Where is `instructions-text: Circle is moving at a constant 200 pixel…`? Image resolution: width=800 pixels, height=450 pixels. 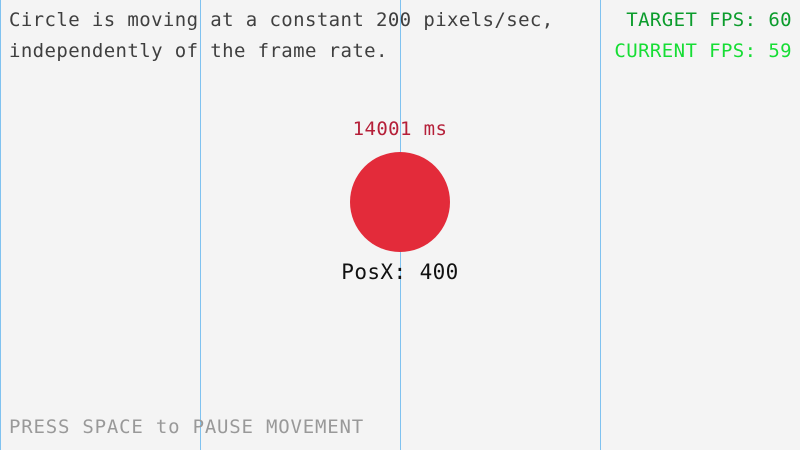 instructions-text: Circle is moving at a constant 200 pixel… is located at coordinates (281, 36).